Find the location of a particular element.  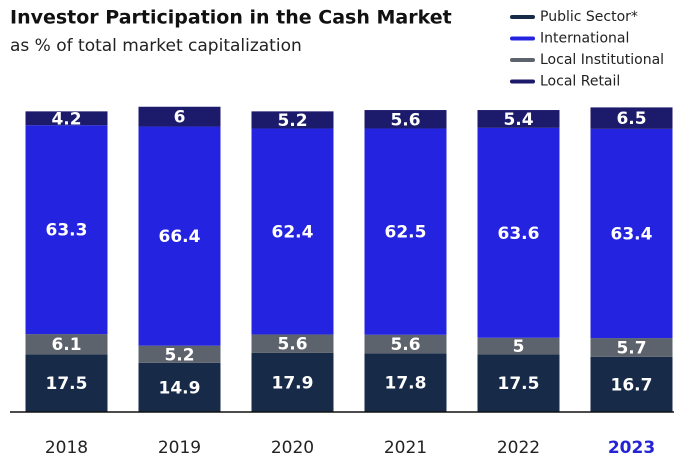

x-tick-label: 2020 is located at coordinates (292, 447).